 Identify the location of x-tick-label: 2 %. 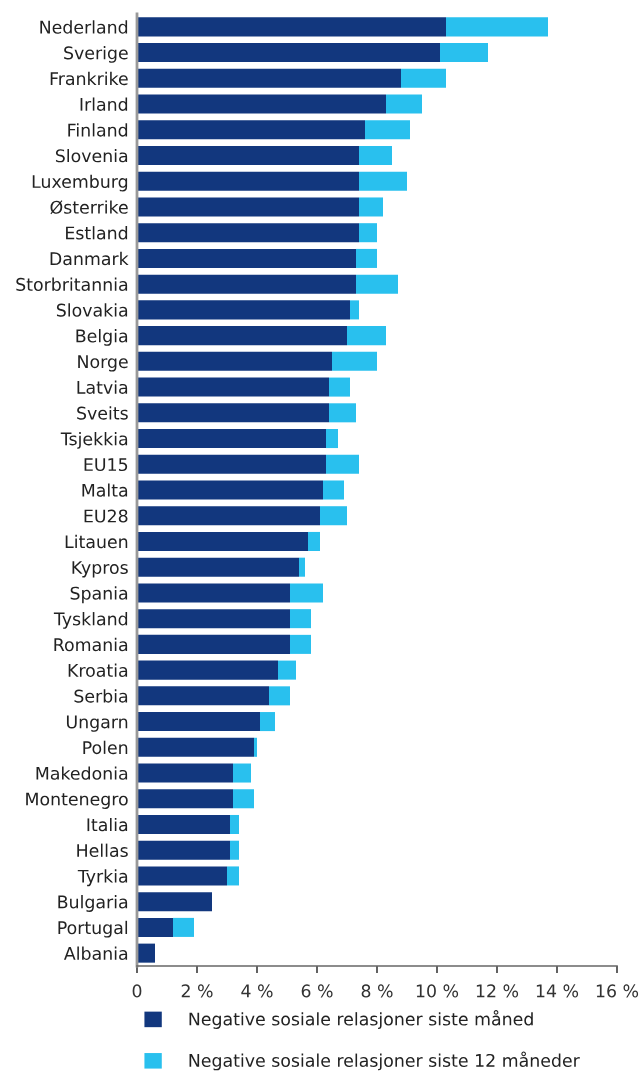
(197, 991).